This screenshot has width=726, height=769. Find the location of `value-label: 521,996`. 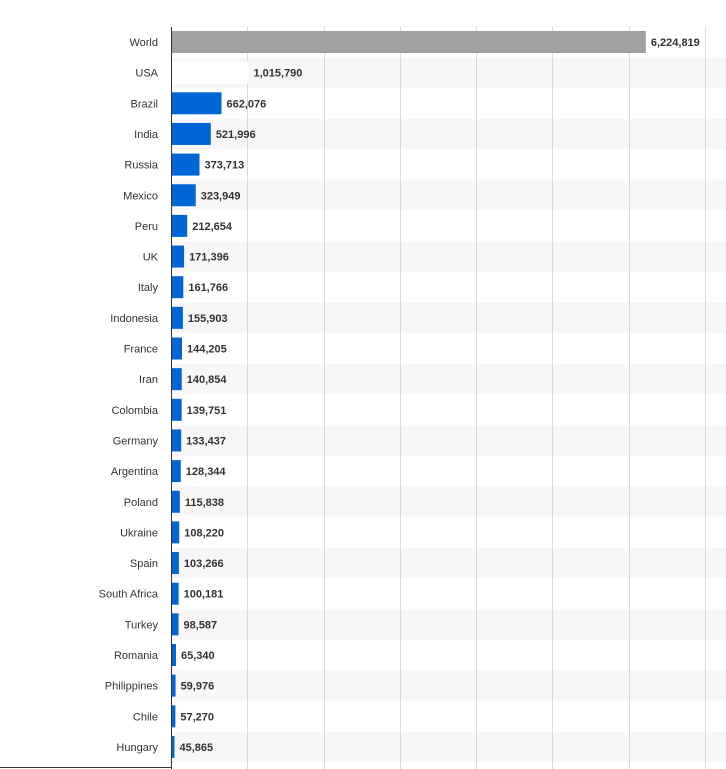

value-label: 521,996 is located at coordinates (236, 135).